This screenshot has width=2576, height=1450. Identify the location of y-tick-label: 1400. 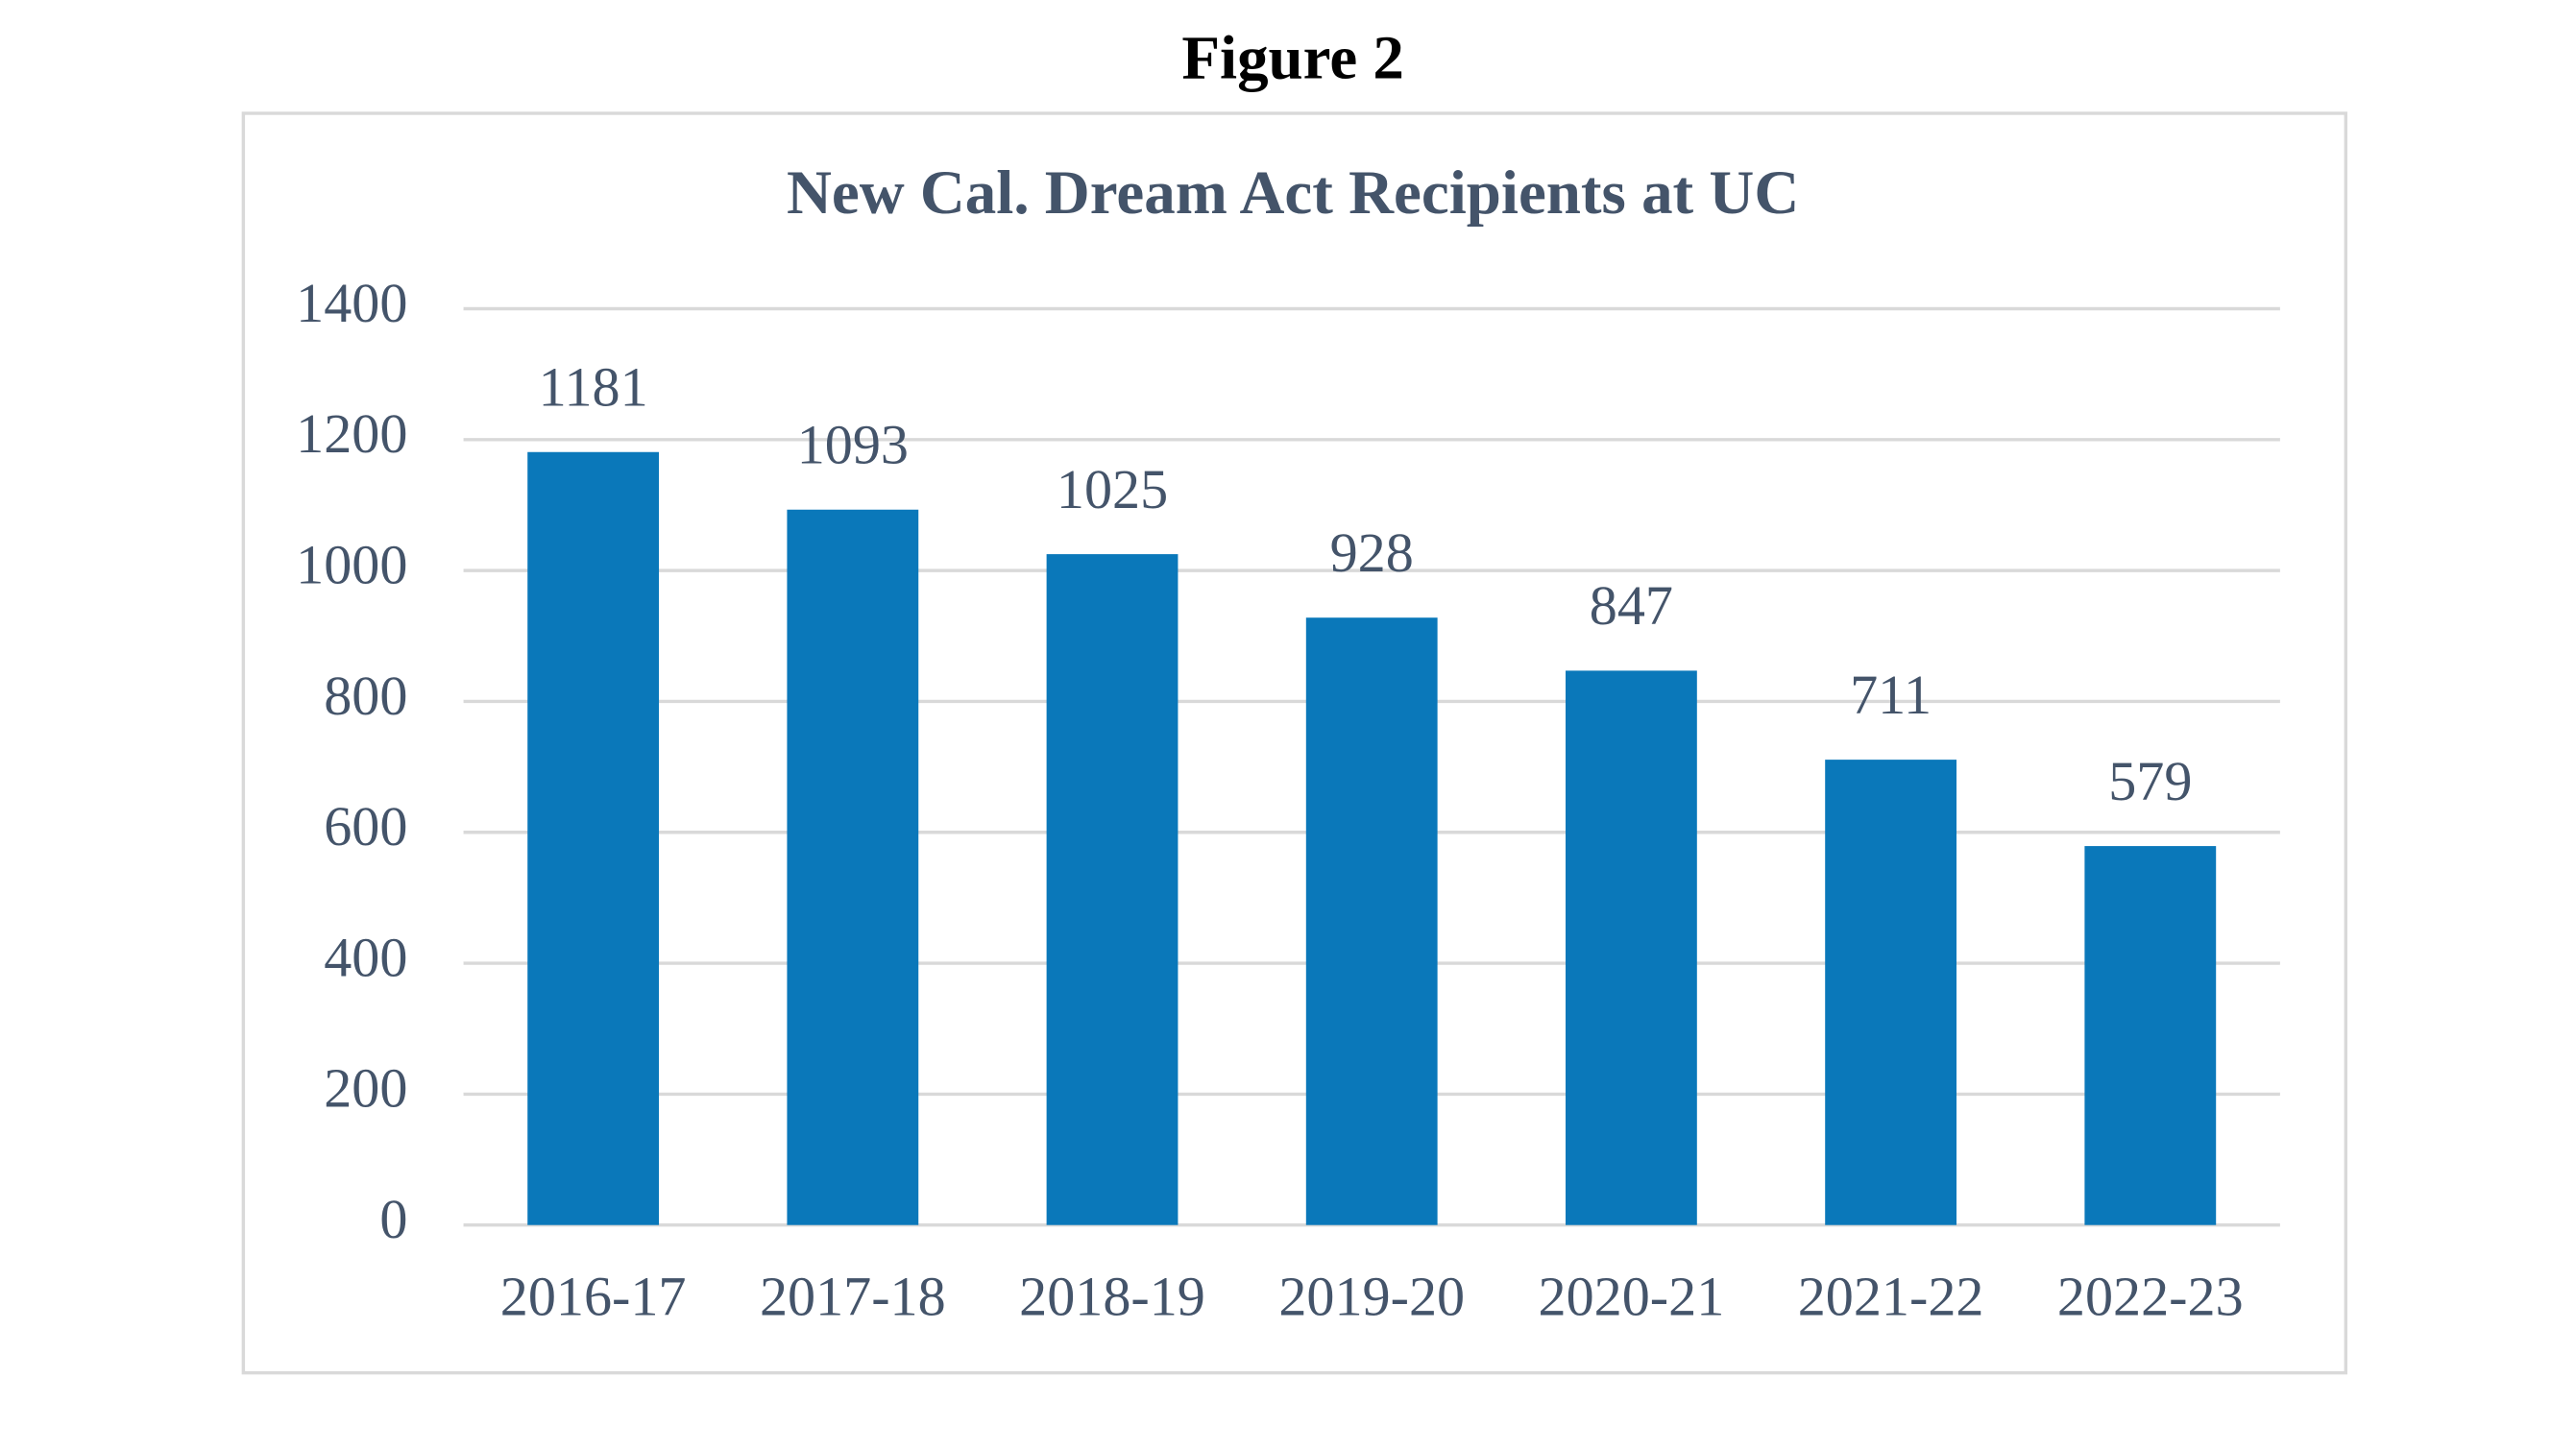
(351, 303).